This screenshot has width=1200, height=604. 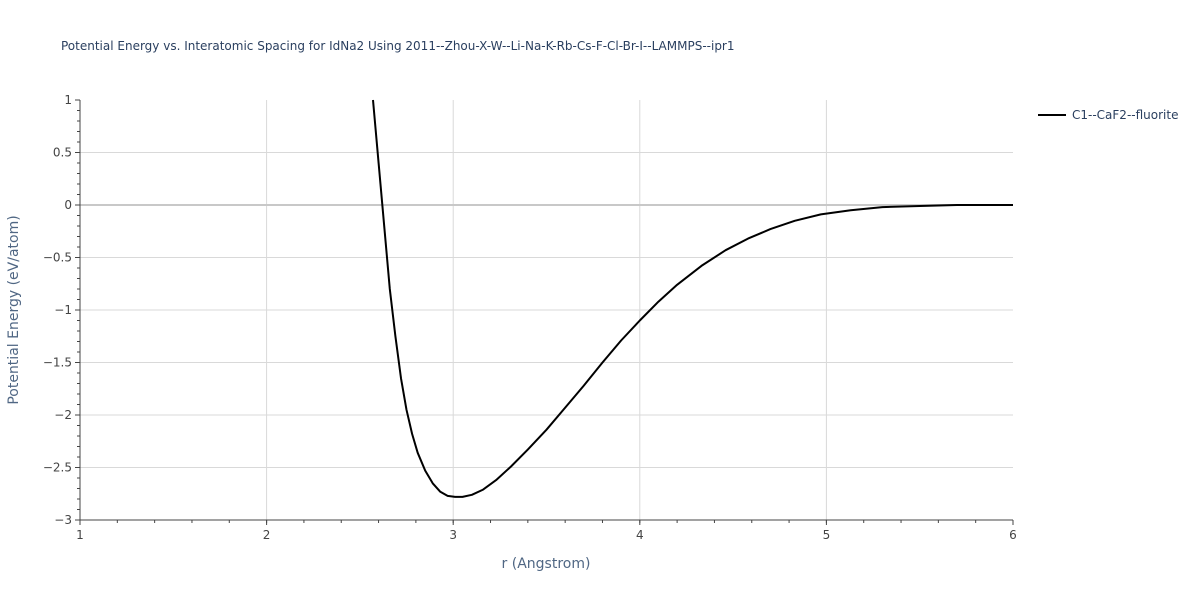 What do you see at coordinates (62, 153) in the screenshot?
I see `y-tick-label: 0.5` at bounding box center [62, 153].